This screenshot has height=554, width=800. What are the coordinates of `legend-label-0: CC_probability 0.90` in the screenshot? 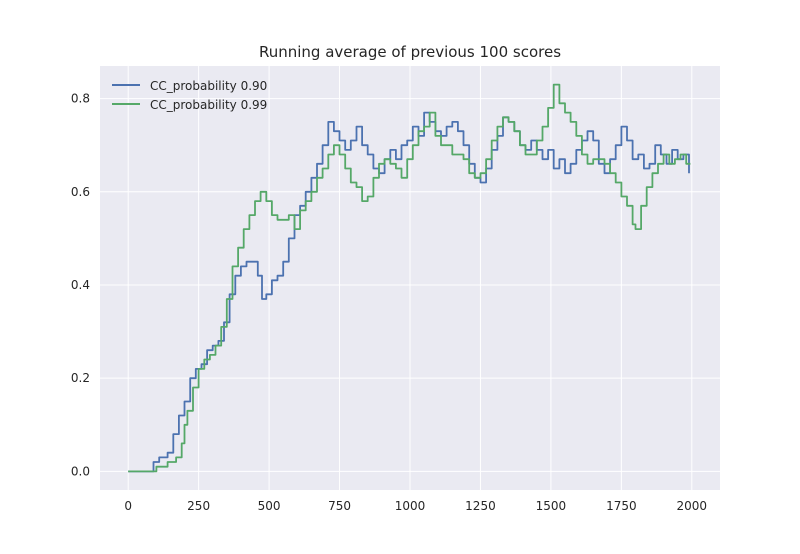 It's located at (208, 86).